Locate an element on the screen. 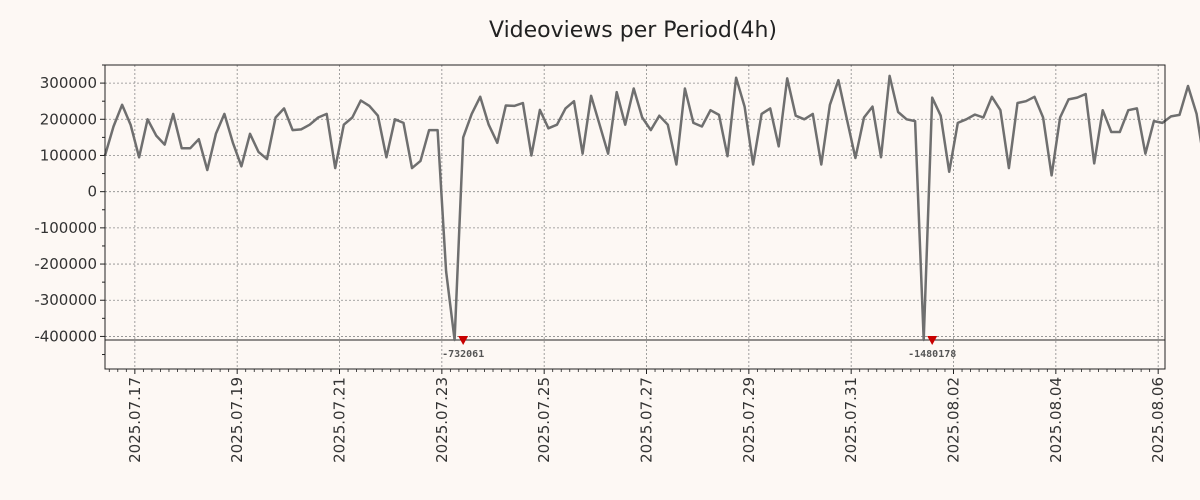 The image size is (1200, 500). x-tick-label: 2025.07.19 is located at coordinates (237, 420).